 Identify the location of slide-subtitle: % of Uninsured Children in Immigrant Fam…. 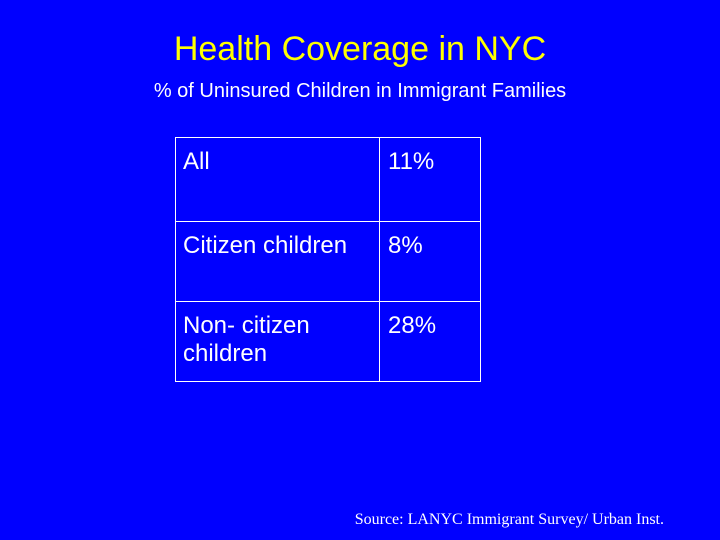
(360, 91).